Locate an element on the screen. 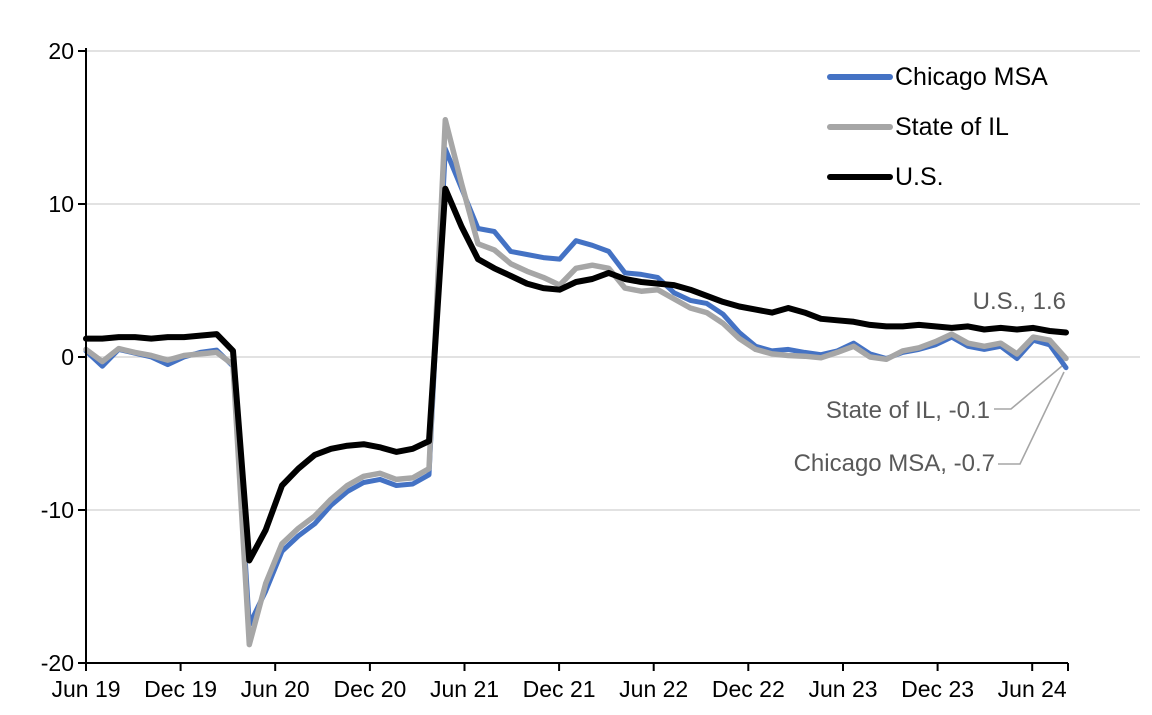 Image resolution: width=1152 pixels, height=715 pixels. legend: Chicago MSA State of IL U.S. is located at coordinates (937, 127).